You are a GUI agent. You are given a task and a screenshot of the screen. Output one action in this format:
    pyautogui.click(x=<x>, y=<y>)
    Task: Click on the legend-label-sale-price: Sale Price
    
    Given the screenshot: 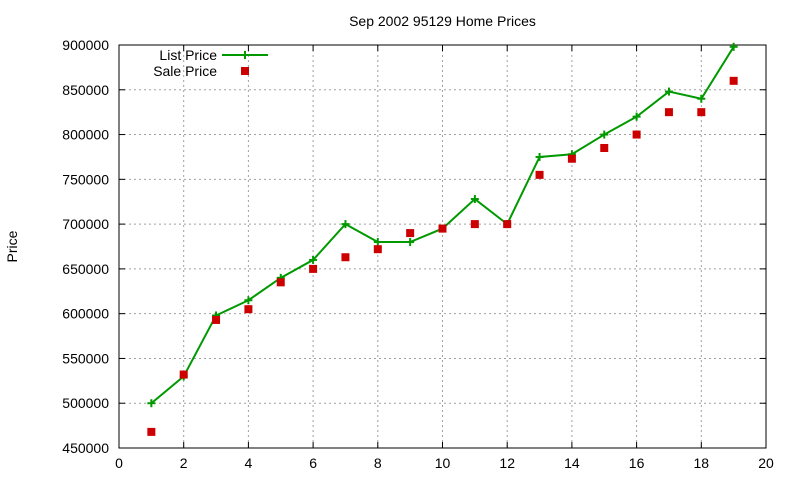 What is the action you would take?
    pyautogui.click(x=185, y=71)
    